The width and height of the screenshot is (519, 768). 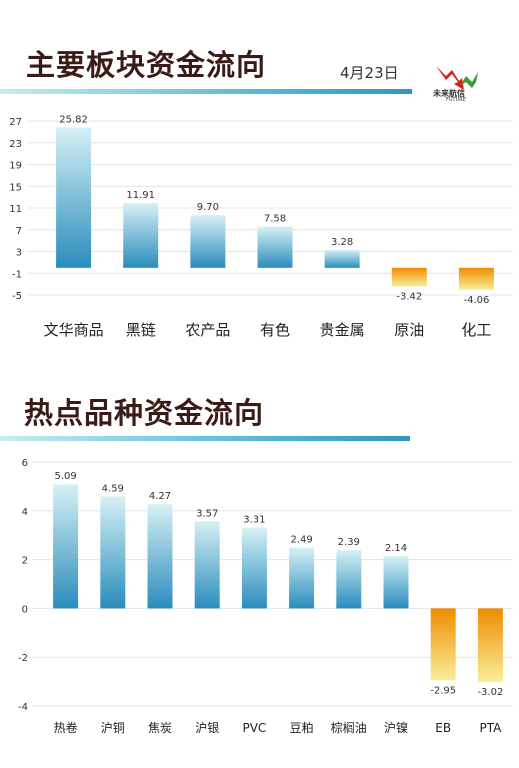 I want to click on data-label: 11.91, so click(x=140, y=195).